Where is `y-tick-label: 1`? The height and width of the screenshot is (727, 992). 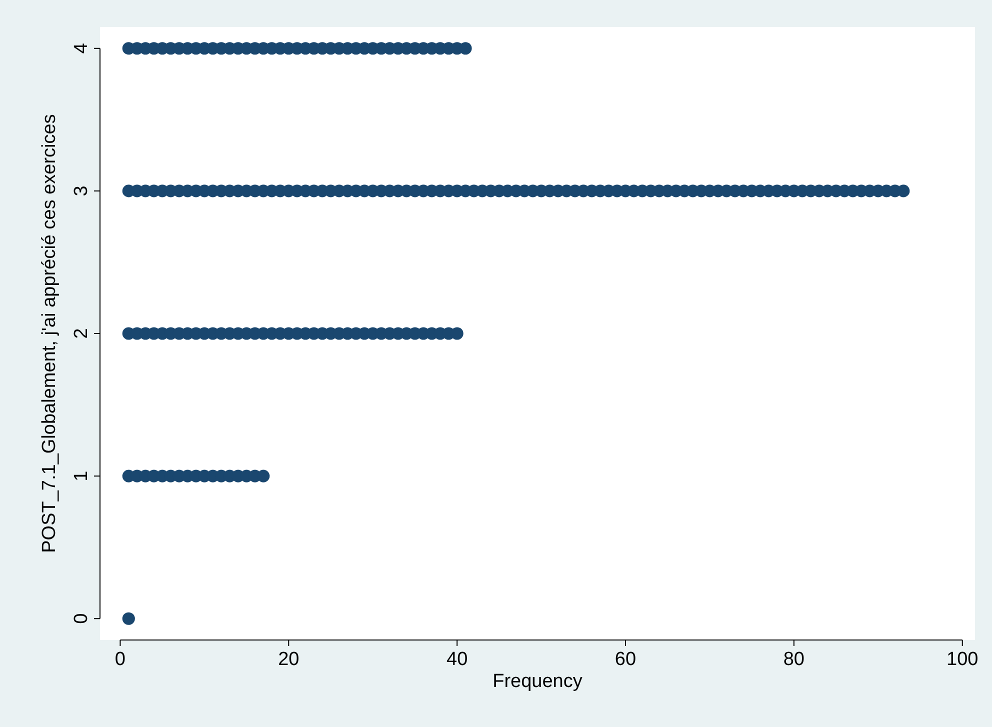 y-tick-label: 1 is located at coordinates (81, 476).